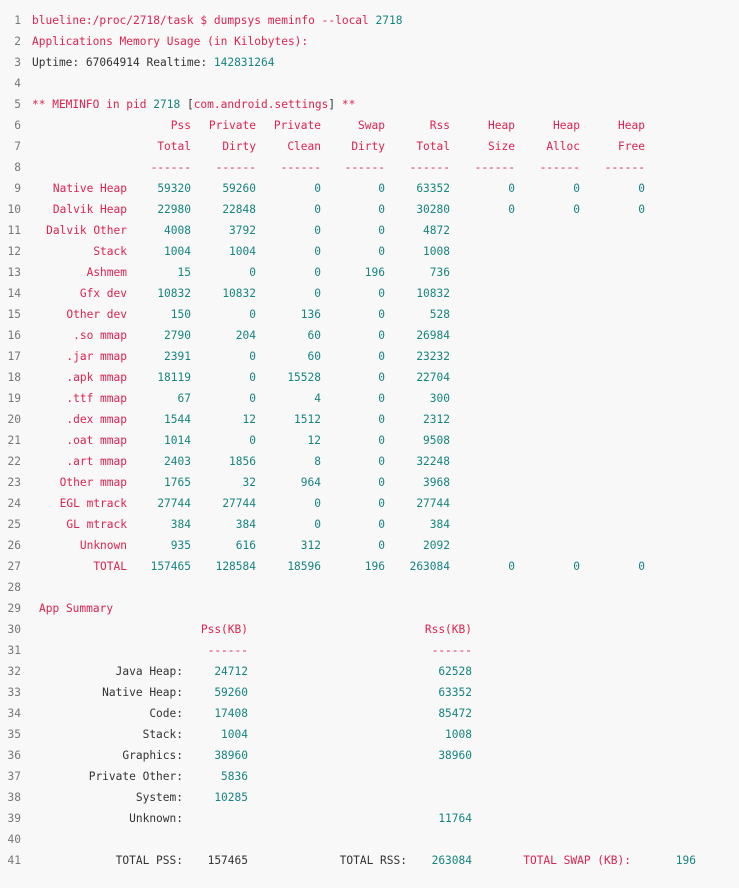  I want to click on code-line: 32 Java Heap: 24712 62528, so click(369, 671).